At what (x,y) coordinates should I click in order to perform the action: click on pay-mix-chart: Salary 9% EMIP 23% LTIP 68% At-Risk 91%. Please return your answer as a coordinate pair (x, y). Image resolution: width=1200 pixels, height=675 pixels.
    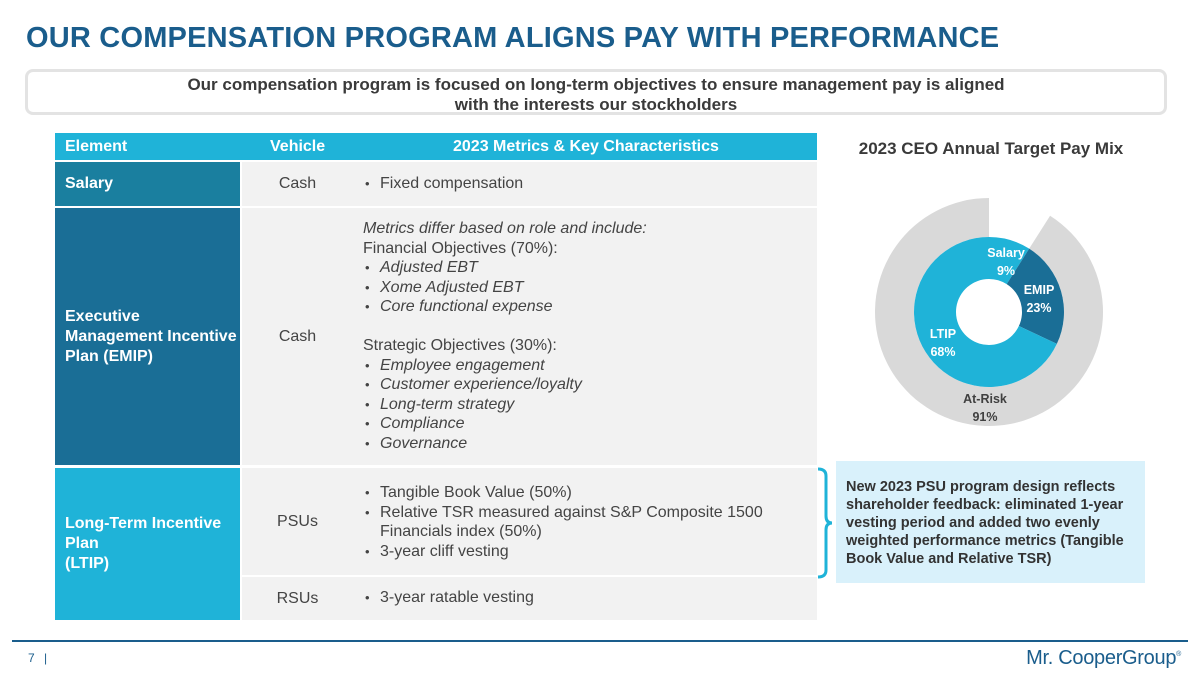
    Looking at the image, I should click on (989, 312).